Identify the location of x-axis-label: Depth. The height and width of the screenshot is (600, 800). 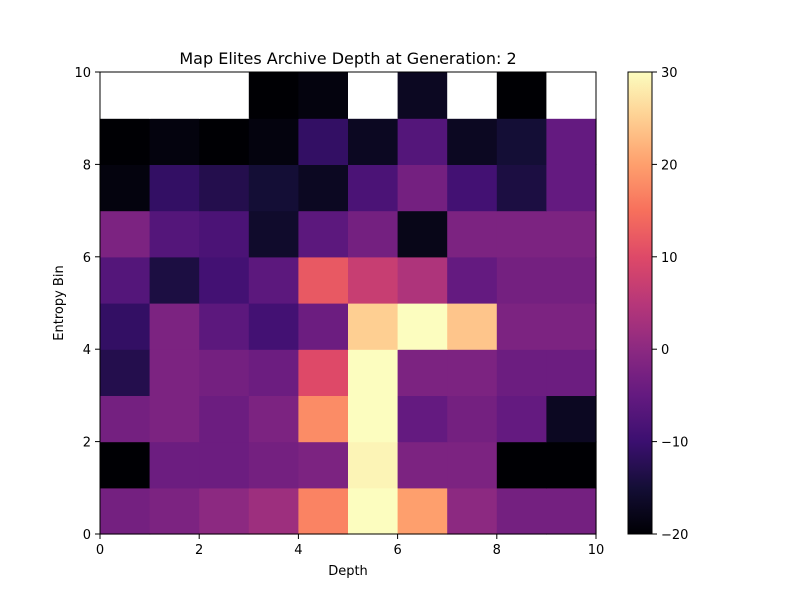
(348, 571).